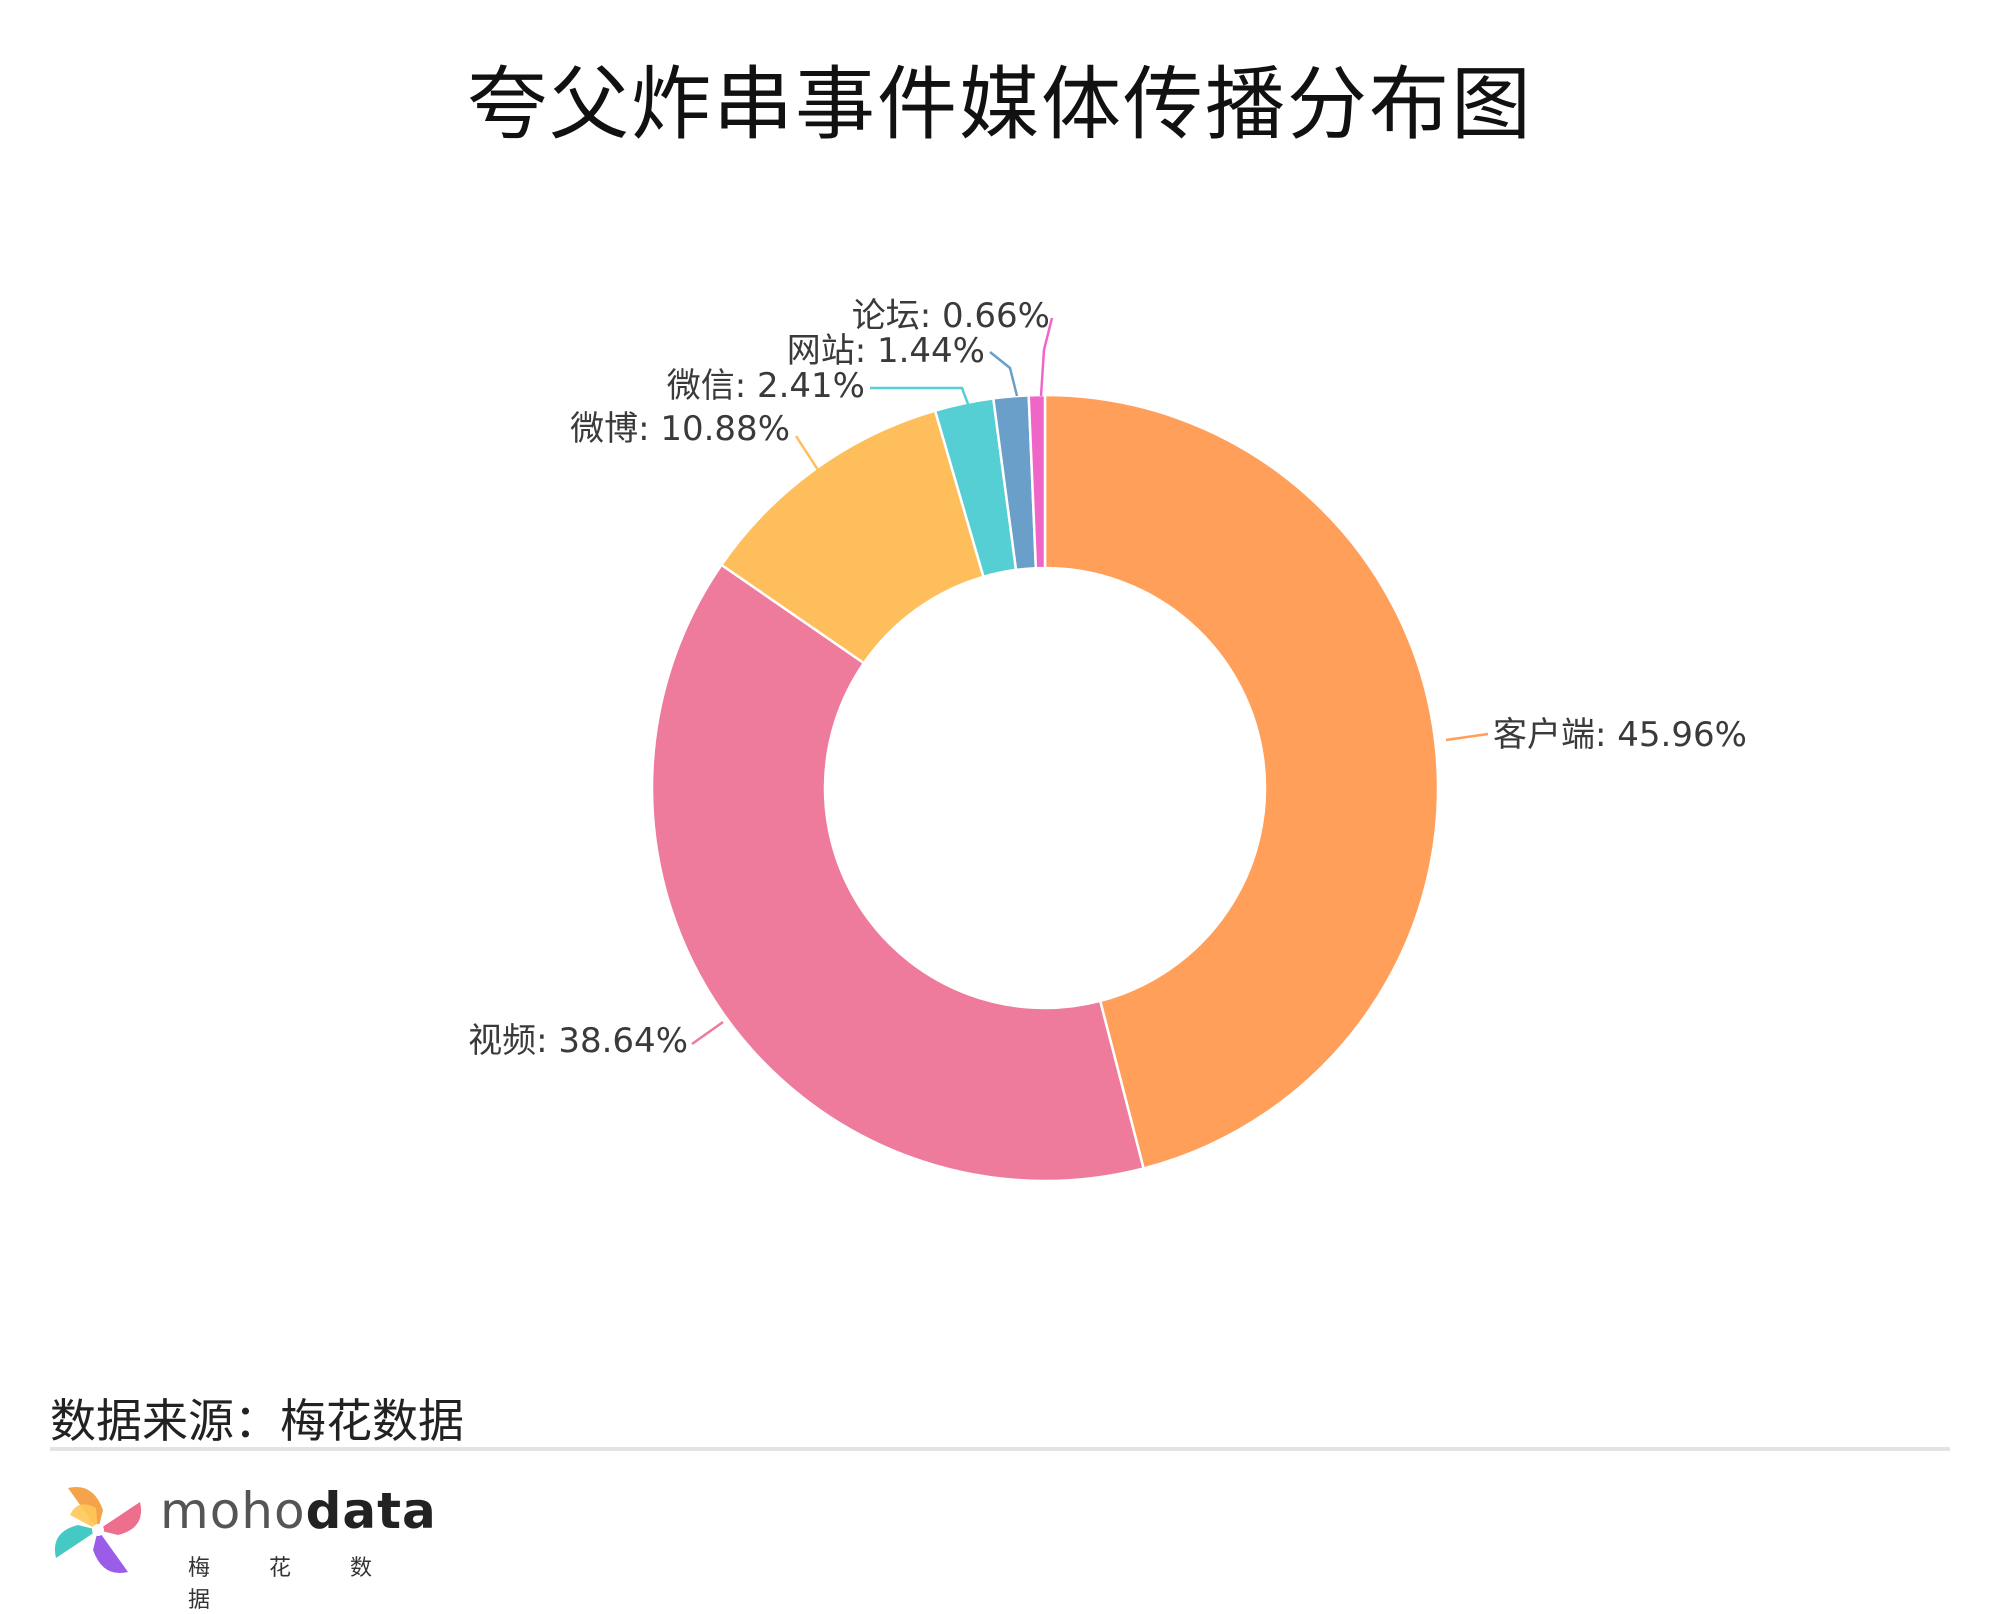  What do you see at coordinates (951, 316) in the screenshot?
I see `slice-label-5: 论坛: 0.66%` at bounding box center [951, 316].